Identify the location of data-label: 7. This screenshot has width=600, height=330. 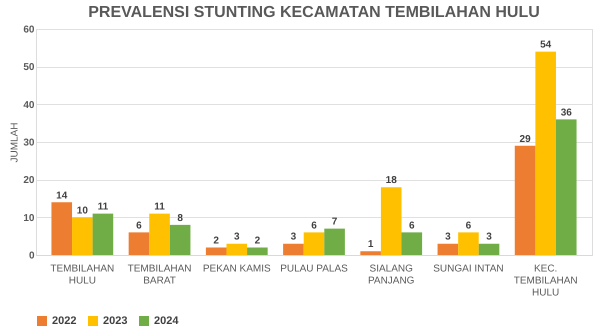
(335, 222).